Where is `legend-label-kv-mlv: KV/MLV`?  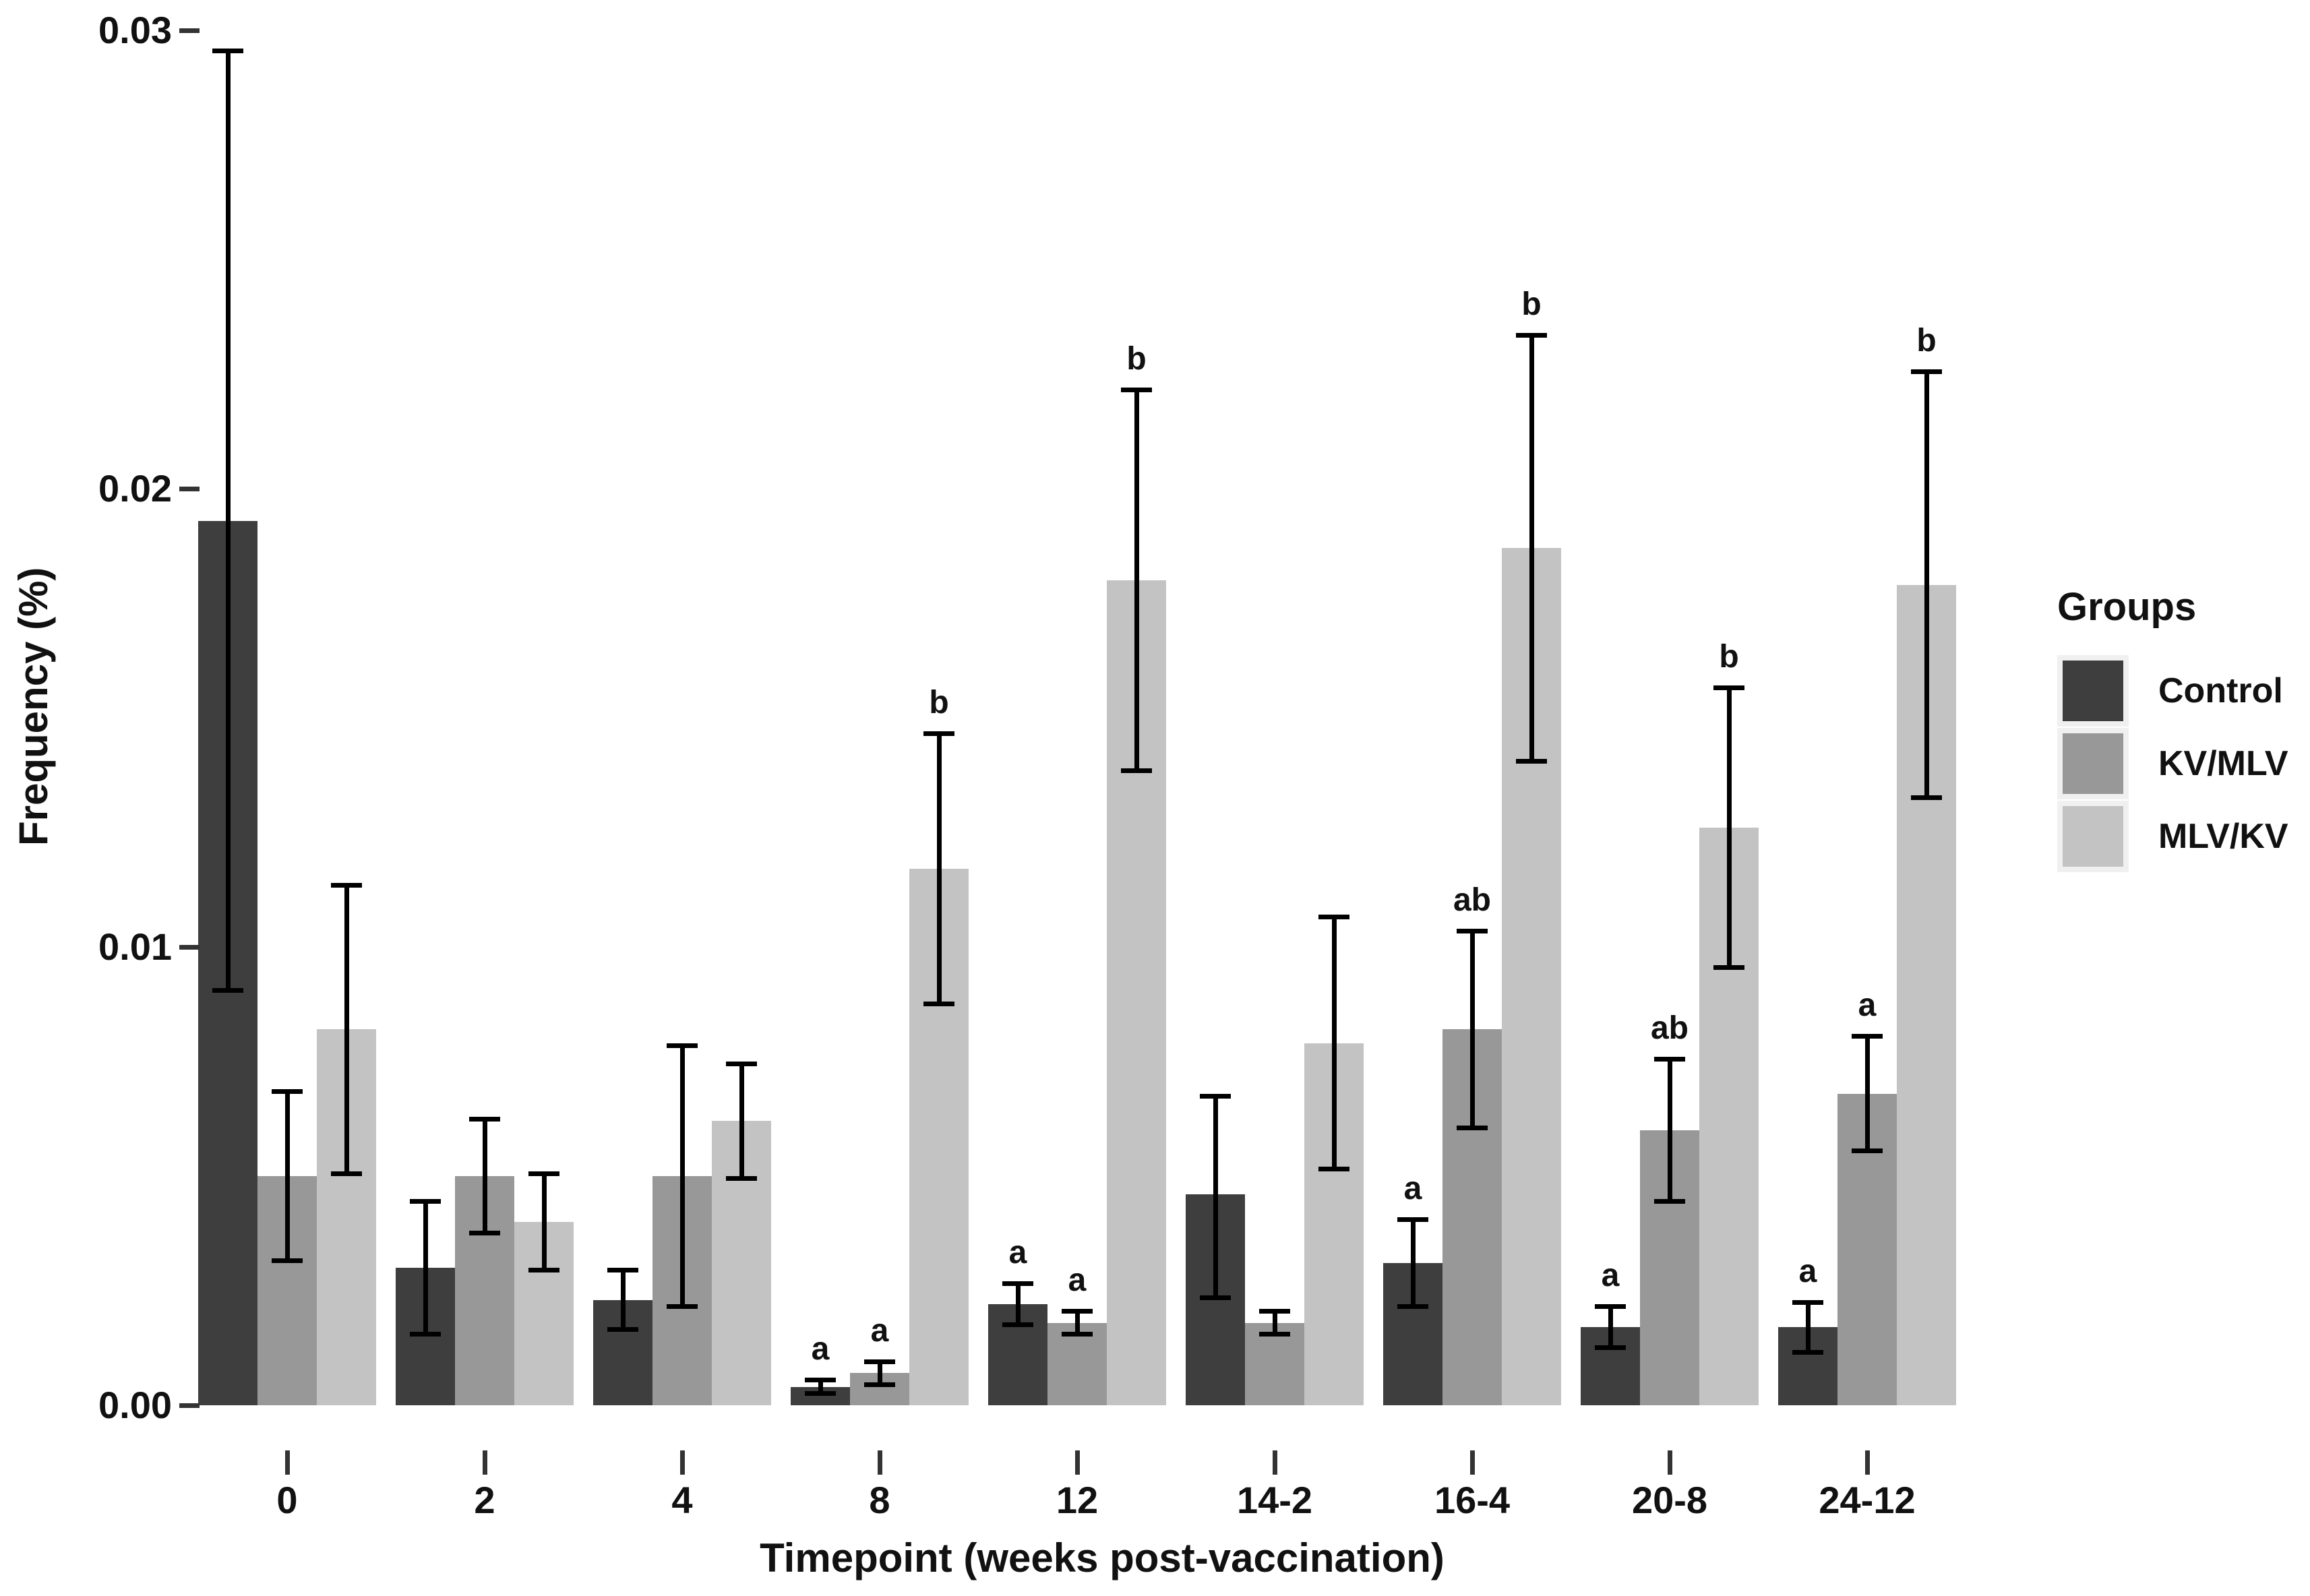 legend-label-kv-mlv: KV/MLV is located at coordinates (2223, 763).